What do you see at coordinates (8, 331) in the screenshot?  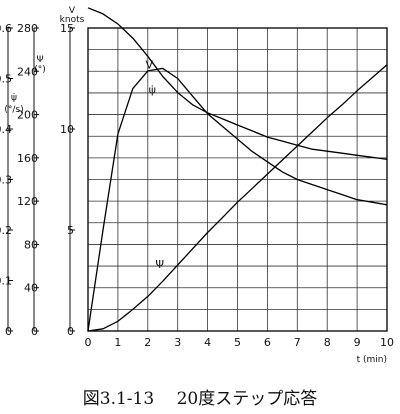 I see `rate-tick-label: 0` at bounding box center [8, 331].